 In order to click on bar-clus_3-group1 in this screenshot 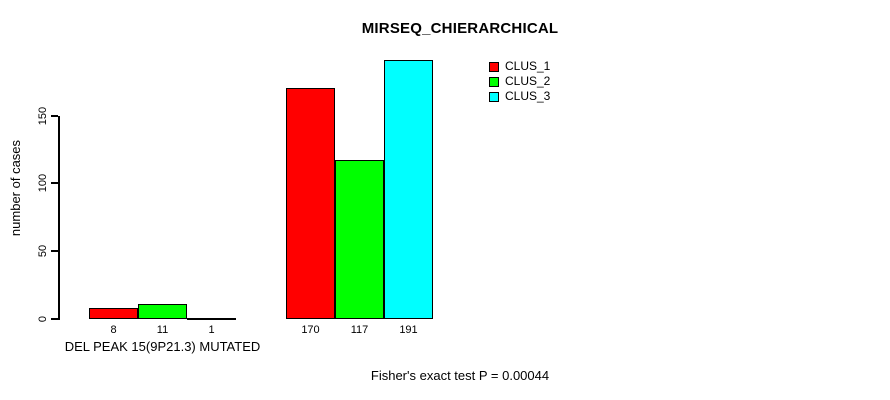, I will do `click(211, 318)`.